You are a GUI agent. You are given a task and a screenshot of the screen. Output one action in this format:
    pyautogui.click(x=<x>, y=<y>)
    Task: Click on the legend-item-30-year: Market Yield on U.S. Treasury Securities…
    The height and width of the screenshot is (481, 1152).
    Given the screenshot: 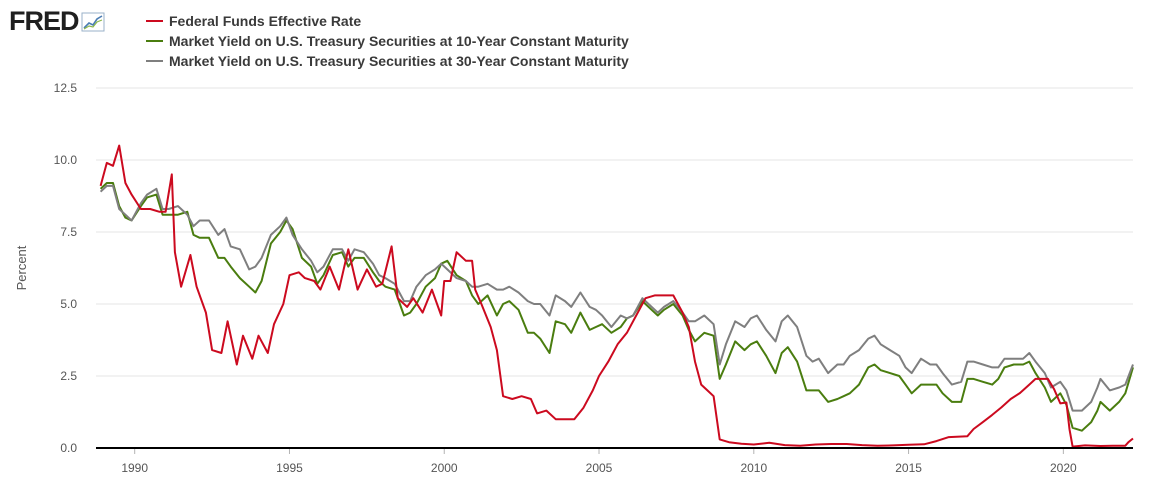 What is the action you would take?
    pyautogui.click(x=387, y=61)
    